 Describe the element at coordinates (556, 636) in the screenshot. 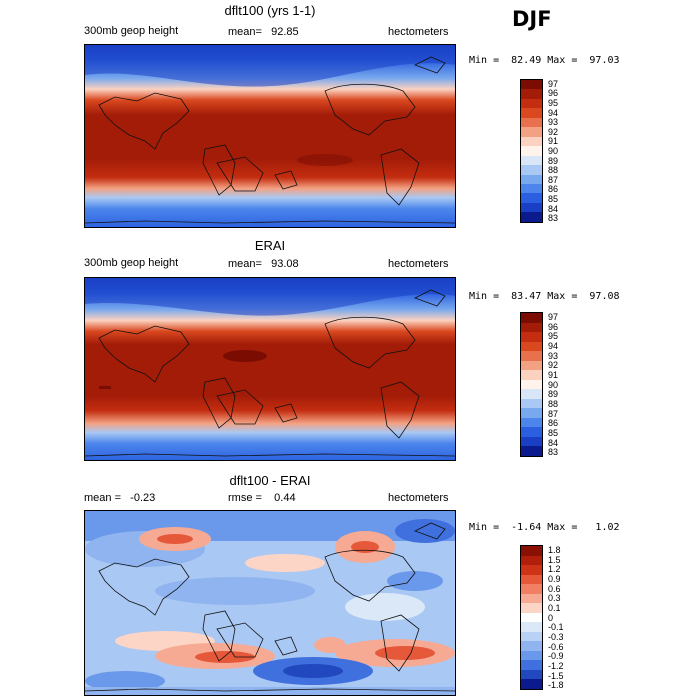

I see `panel3-colorbar-tick-label: -0.3` at that location.